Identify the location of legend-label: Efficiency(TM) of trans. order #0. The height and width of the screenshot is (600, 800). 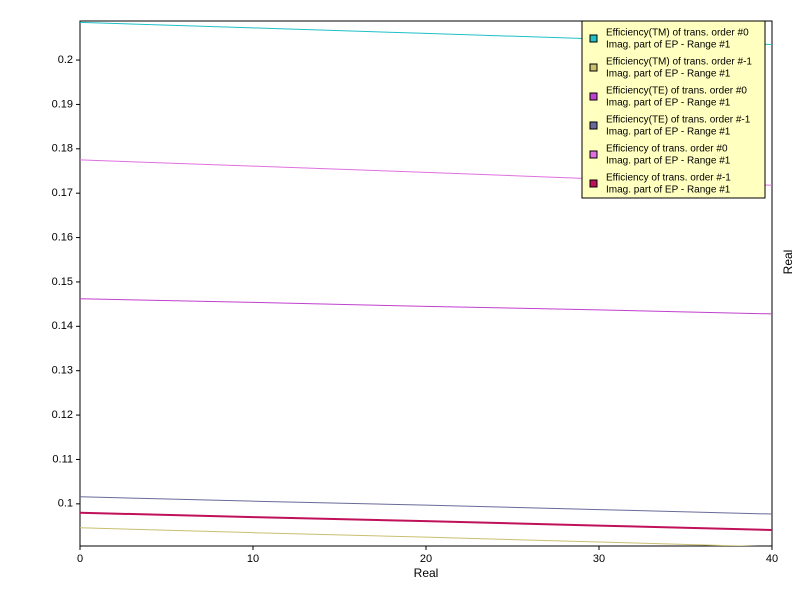
(677, 33).